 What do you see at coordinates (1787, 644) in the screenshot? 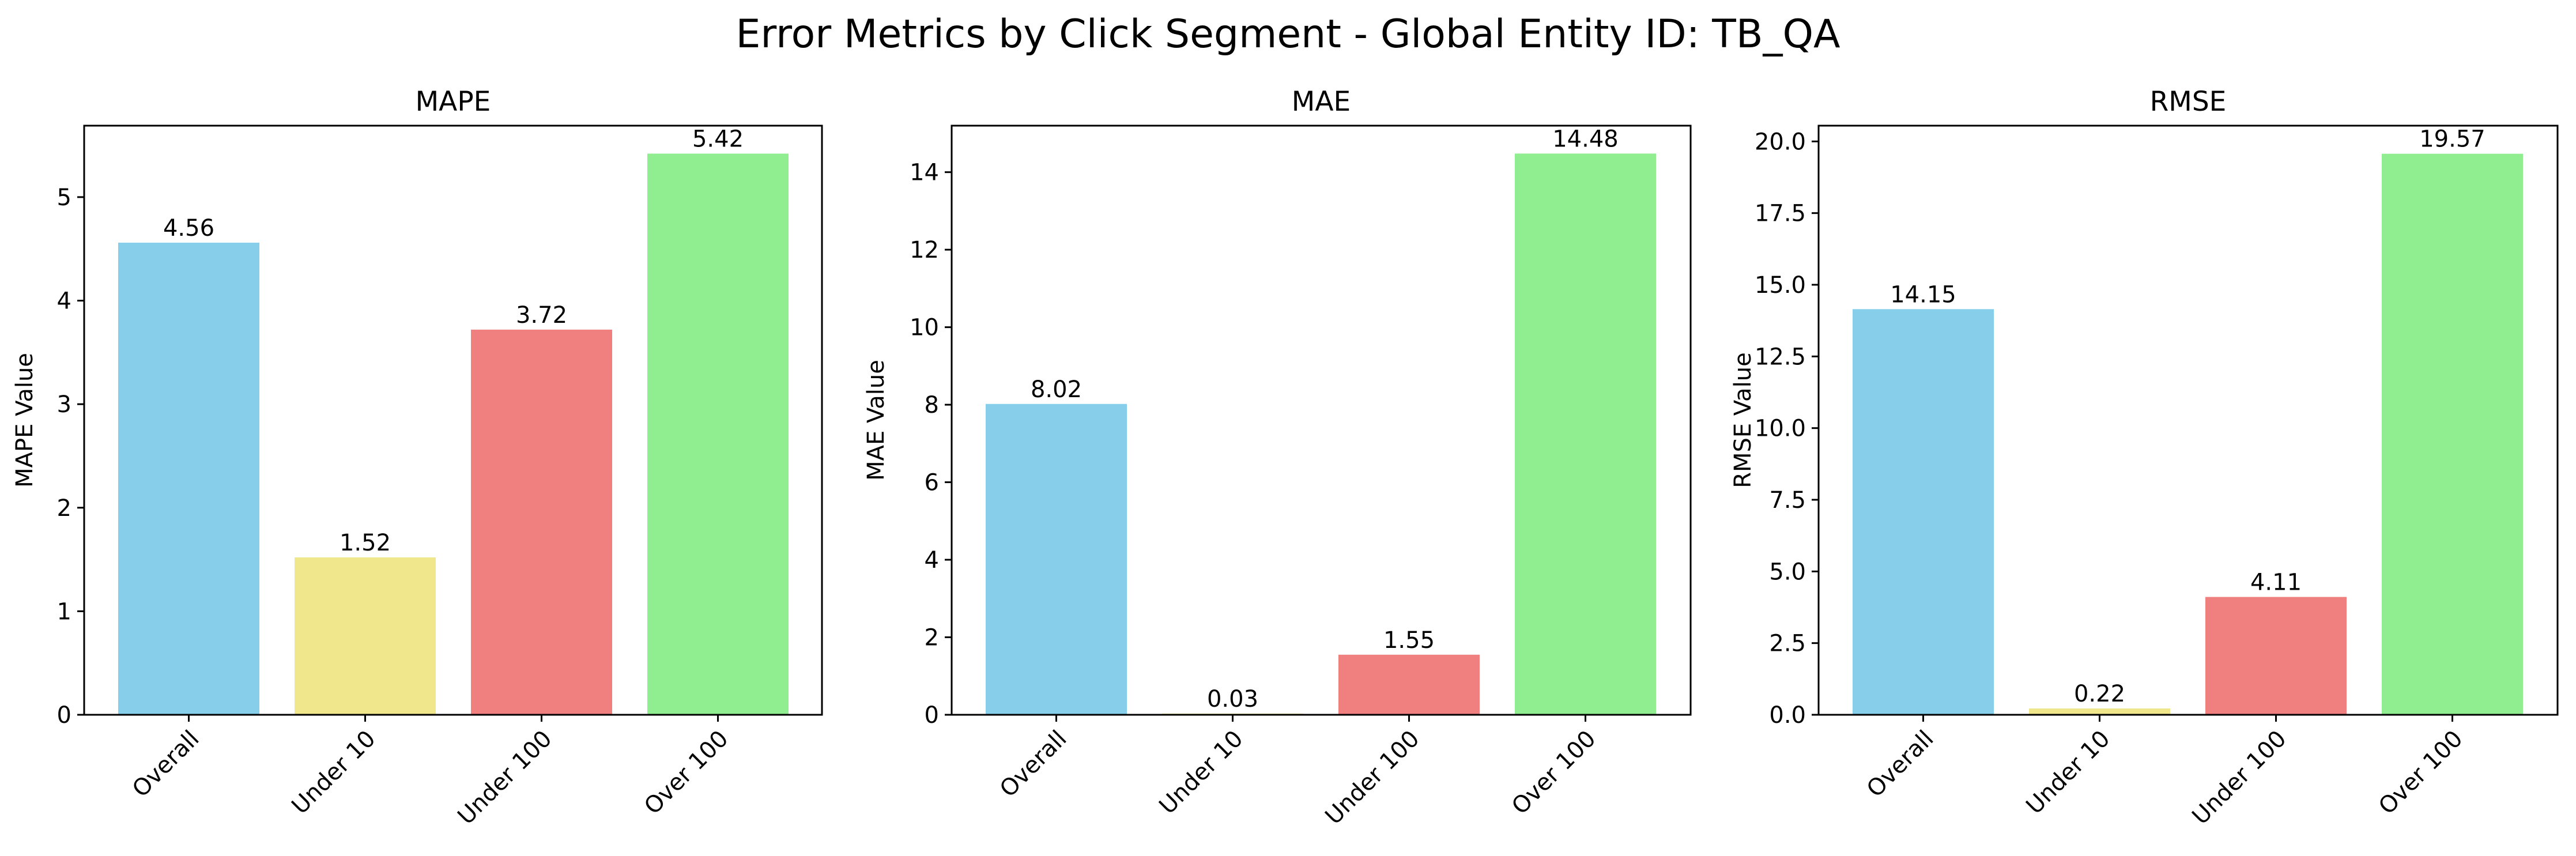
I see `y-tick-label: 2.5` at bounding box center [1787, 644].